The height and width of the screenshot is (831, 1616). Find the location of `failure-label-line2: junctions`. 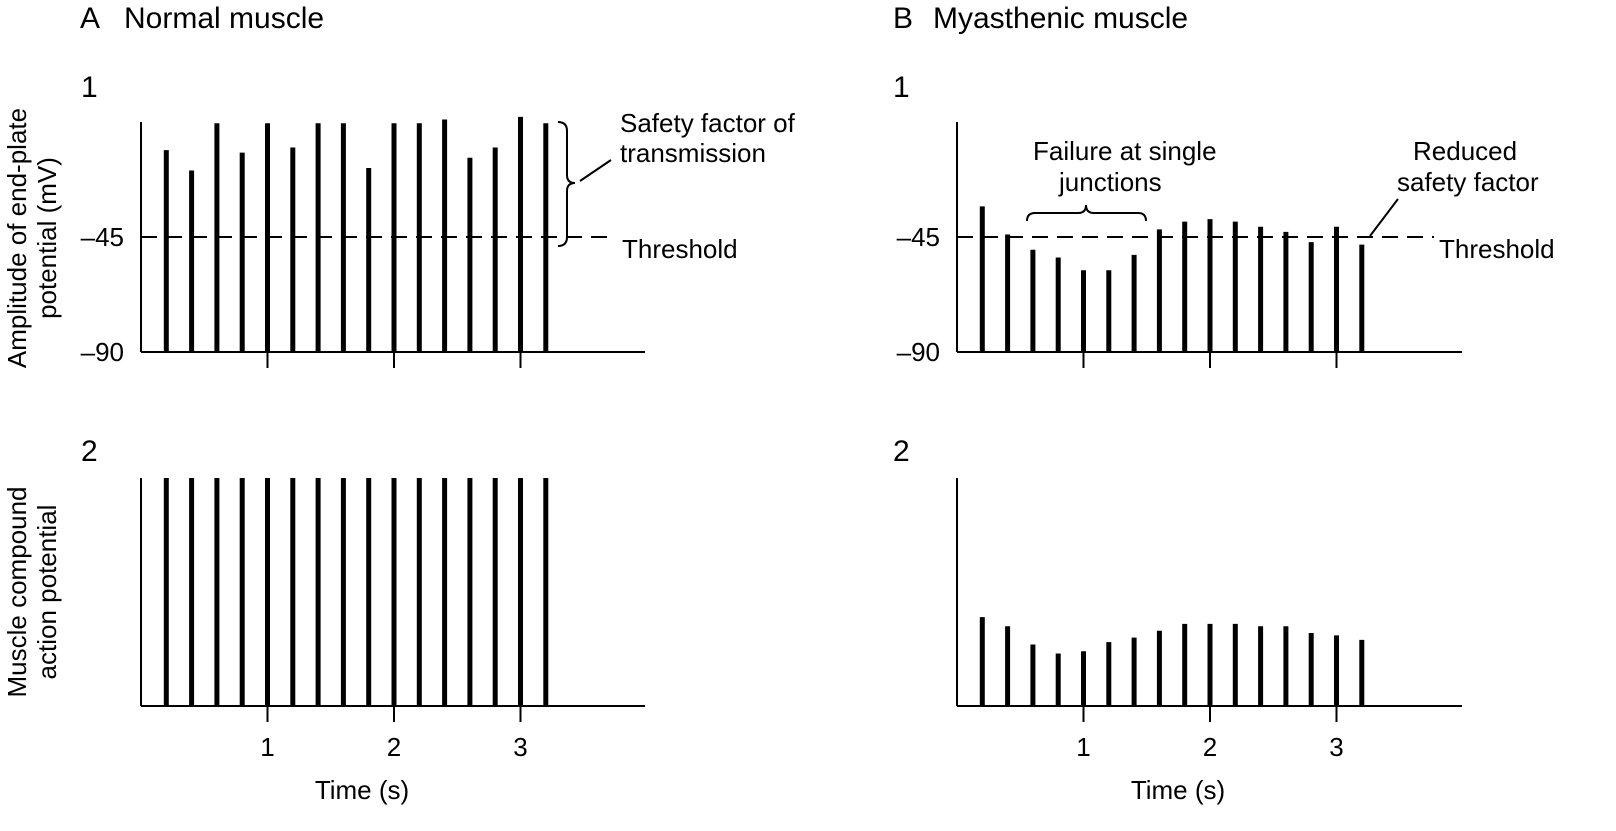

failure-label-line2: junctions is located at coordinates (1110, 182).